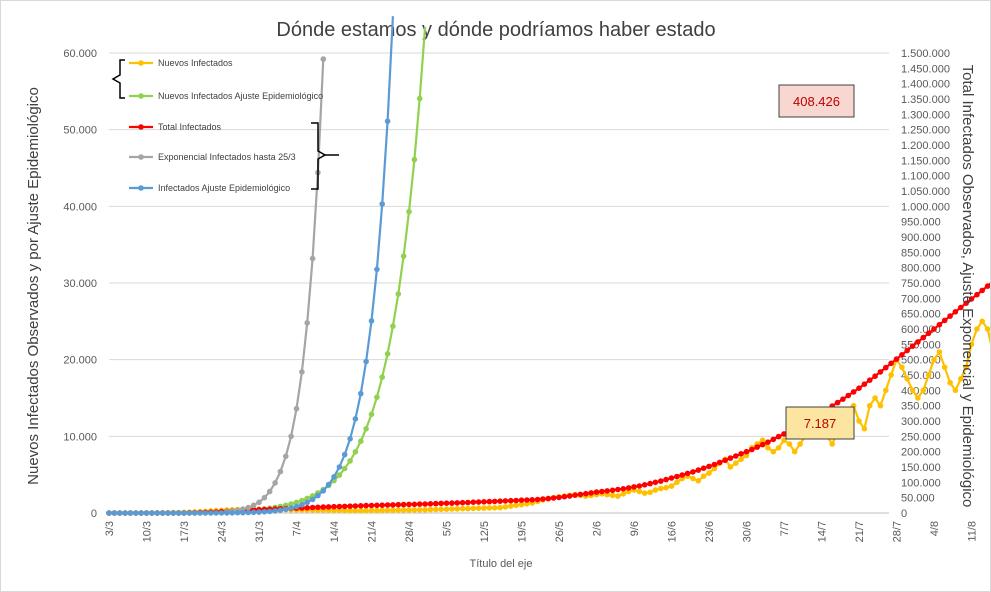 The image size is (991, 592). What do you see at coordinates (110, 528) in the screenshot?
I see `x-tick-label: 3/3` at bounding box center [110, 528].